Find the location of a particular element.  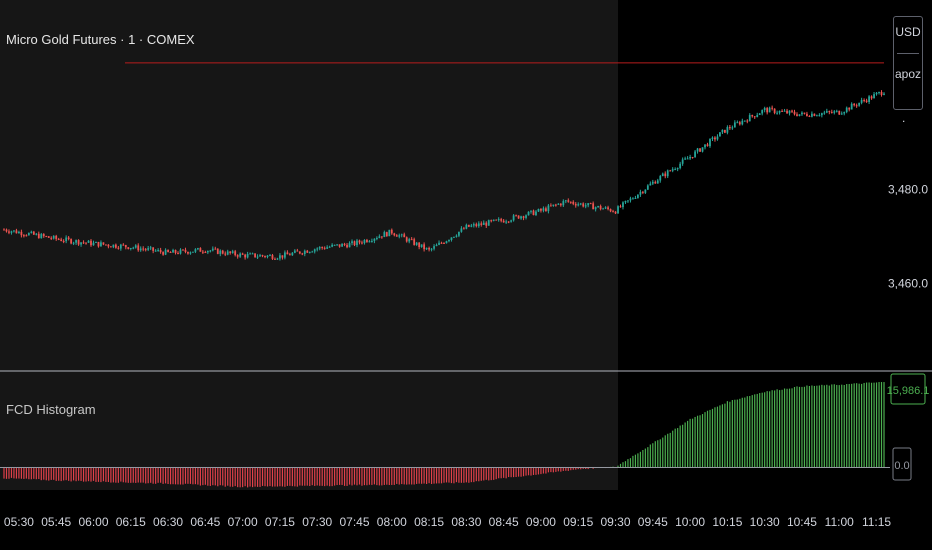

currency-unit-selector: USD apoz is located at coordinates (908, 63).